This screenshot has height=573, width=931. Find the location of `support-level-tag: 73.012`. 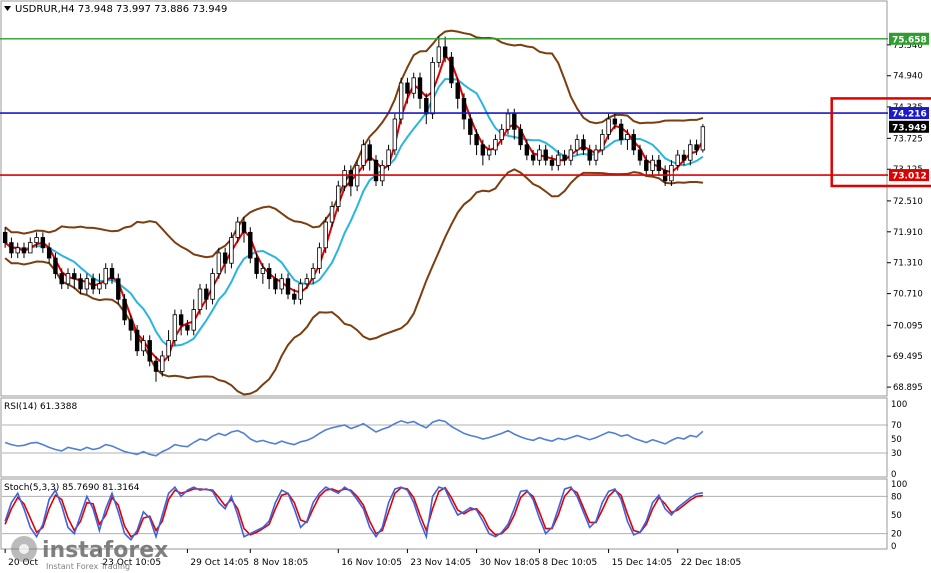

support-level-tag: 73.012 is located at coordinates (909, 177).